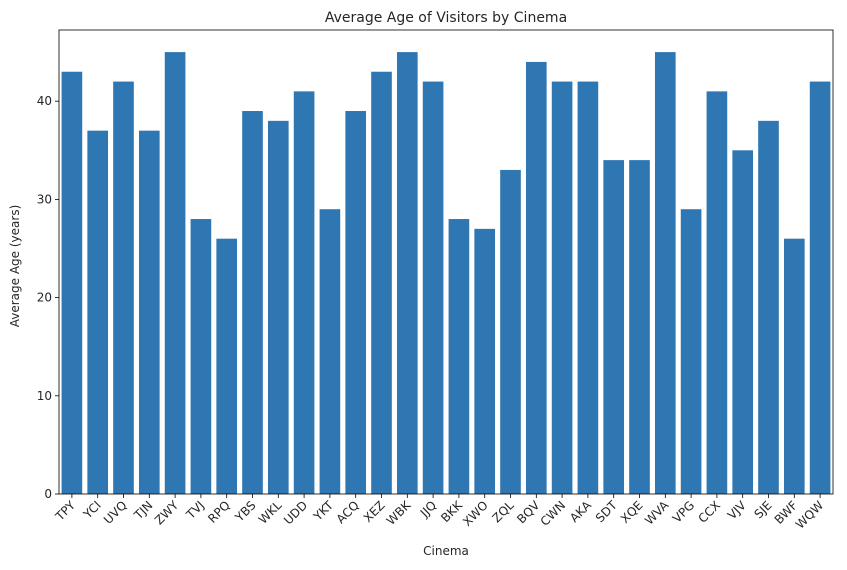 This screenshot has width=847, height=570. I want to click on bar-ykt, so click(330, 352).